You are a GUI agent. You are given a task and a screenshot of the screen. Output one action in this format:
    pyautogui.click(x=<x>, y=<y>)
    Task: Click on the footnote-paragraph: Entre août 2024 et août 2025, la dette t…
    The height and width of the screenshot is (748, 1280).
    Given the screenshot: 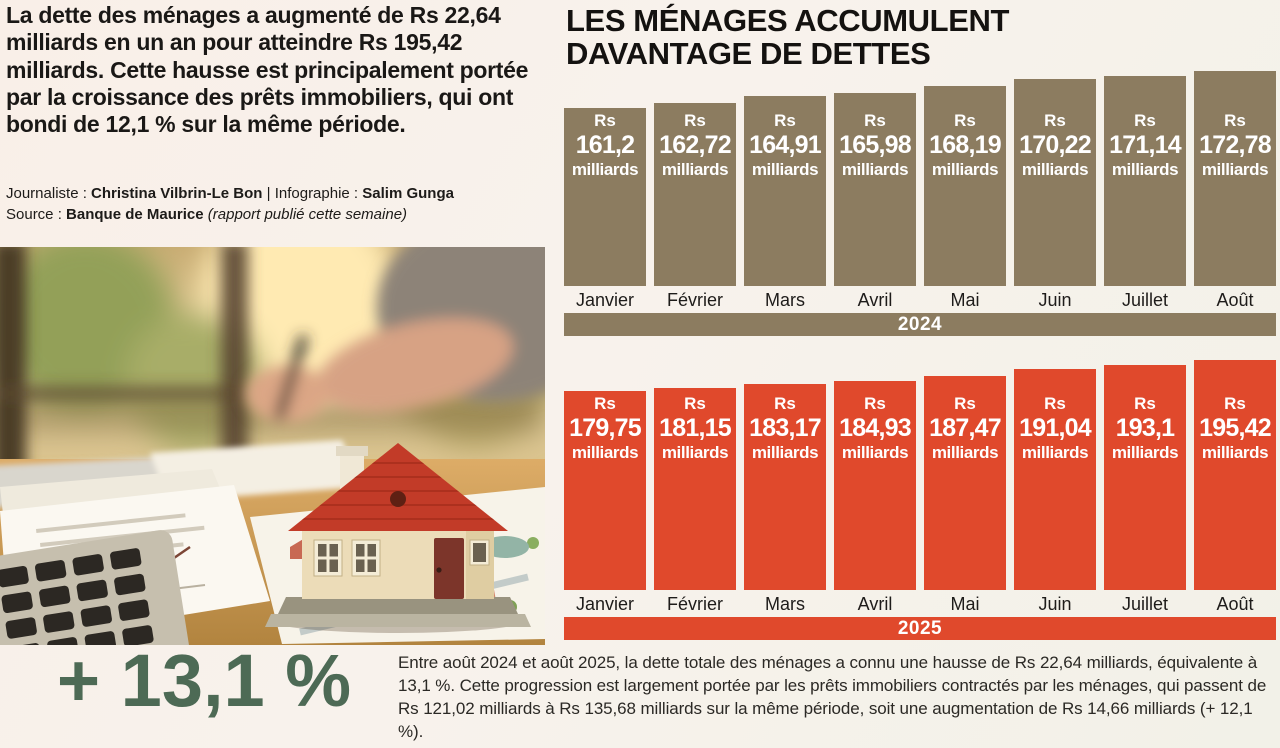 What is the action you would take?
    pyautogui.click(x=832, y=697)
    